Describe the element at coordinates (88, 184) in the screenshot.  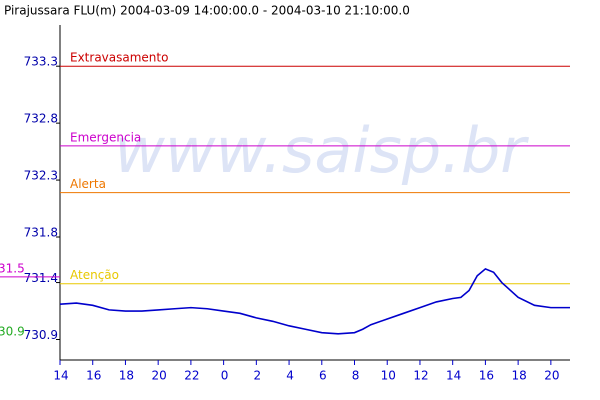
I see `threshold-label: Alerta` at that location.